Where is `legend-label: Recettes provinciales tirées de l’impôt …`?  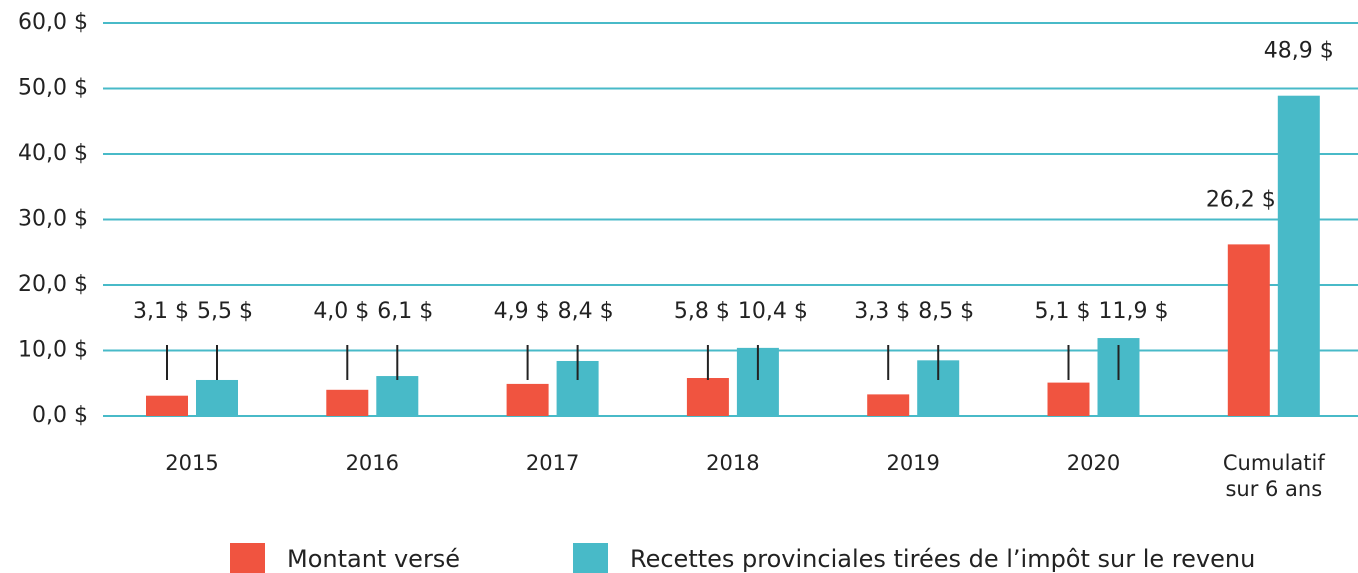
legend-label: Recettes provinciales tirées de l’impôt … is located at coordinates (942, 559).